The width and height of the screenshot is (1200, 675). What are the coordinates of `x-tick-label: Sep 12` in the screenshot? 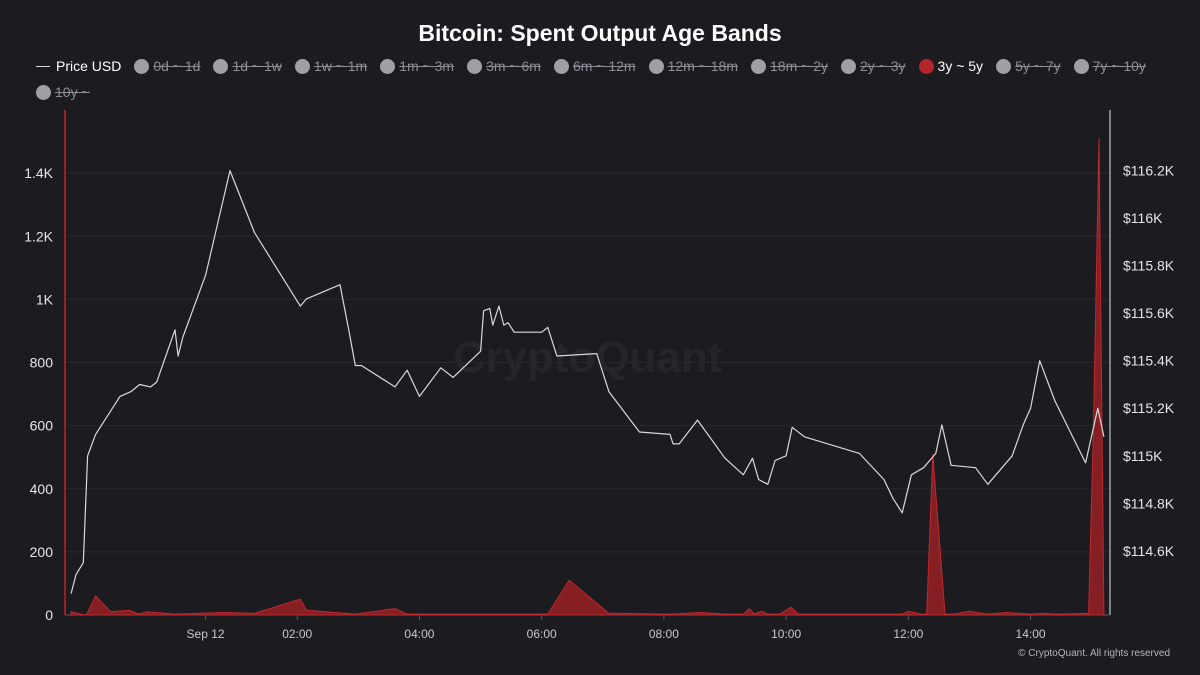 It's located at (206, 634).